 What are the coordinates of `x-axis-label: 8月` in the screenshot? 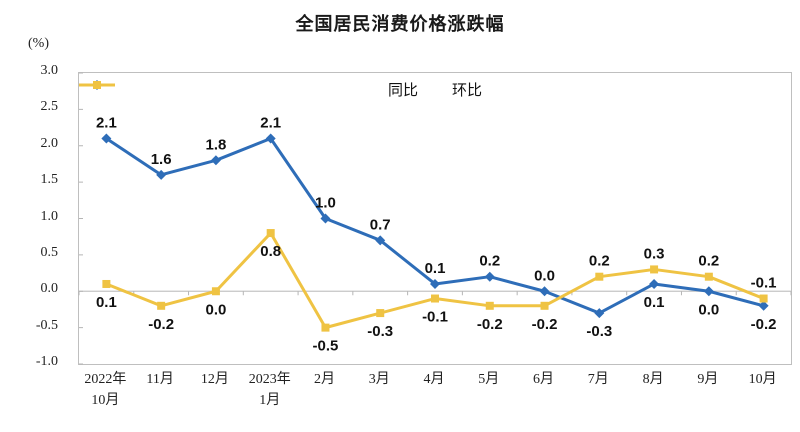 It's located at (653, 379).